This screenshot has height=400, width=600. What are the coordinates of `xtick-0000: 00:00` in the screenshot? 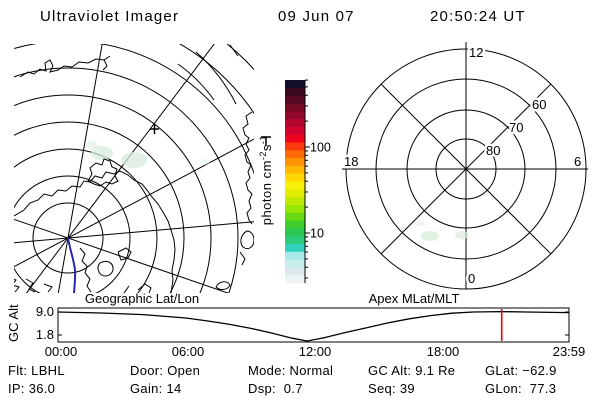 It's located at (61, 351).